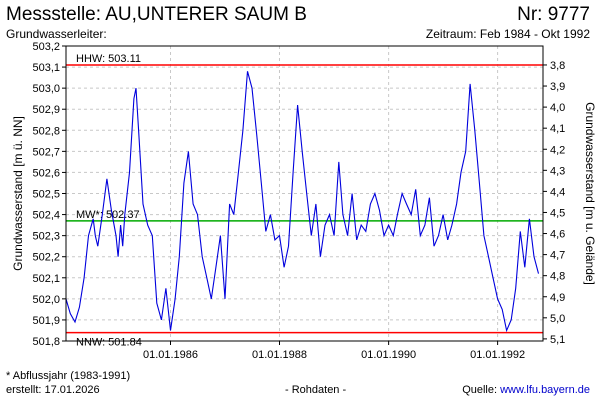 The width and height of the screenshot is (600, 400). Describe the element at coordinates (46, 110) in the screenshot. I see `y-tick-label-left: 502,9` at that location.